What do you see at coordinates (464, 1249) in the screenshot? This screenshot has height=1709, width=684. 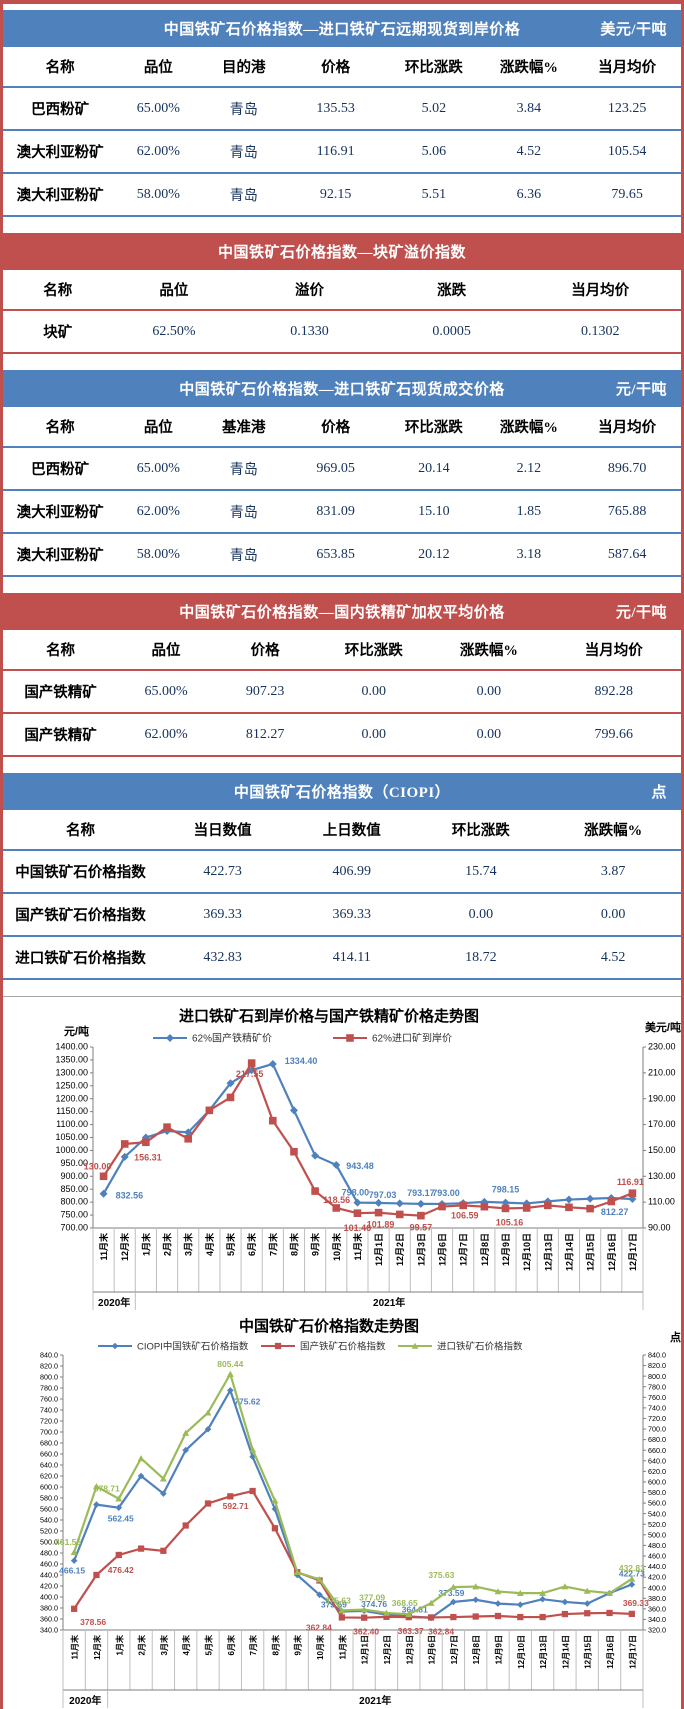 I see `x-axis-label: 12月7日` at bounding box center [464, 1249].